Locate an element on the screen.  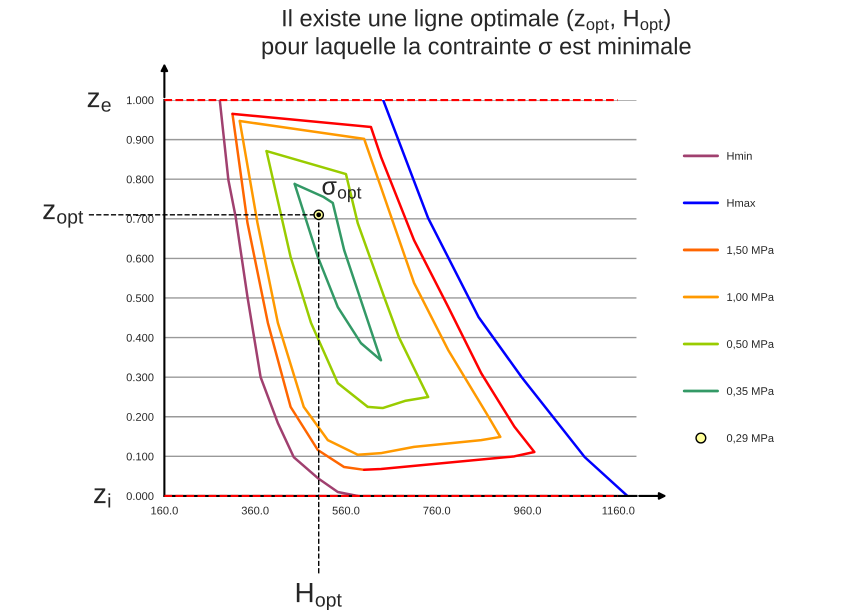
y-tick-label: 0.600 is located at coordinates (140, 258).